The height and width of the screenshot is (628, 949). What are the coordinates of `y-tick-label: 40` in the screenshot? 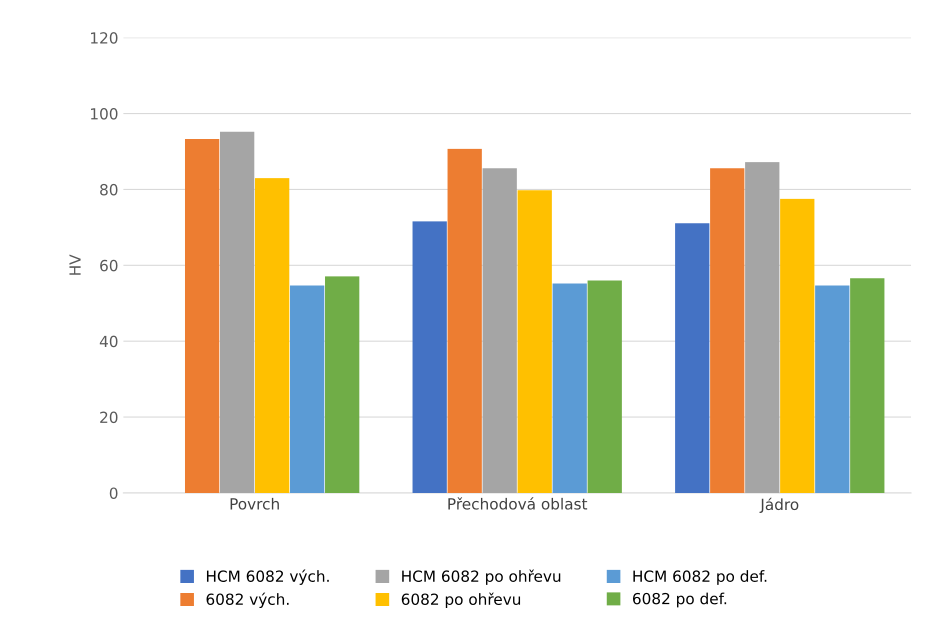 It's located at (109, 342).